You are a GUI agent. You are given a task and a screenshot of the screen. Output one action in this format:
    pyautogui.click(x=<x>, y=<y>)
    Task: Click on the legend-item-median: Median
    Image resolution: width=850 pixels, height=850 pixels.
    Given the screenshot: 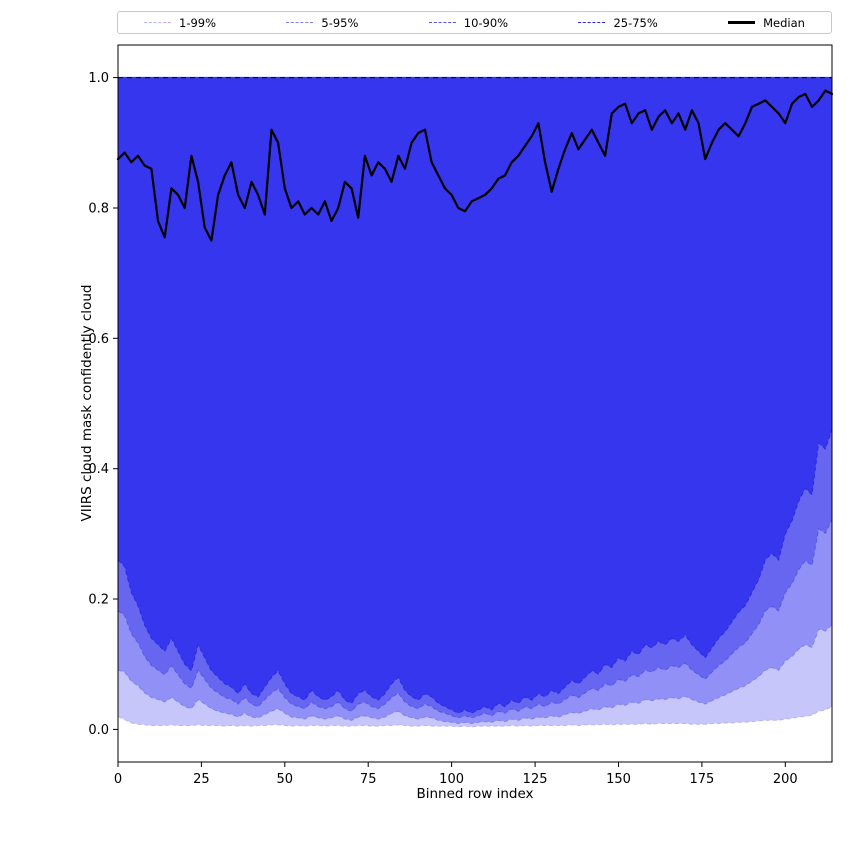 What is the action you would take?
    pyautogui.click(x=766, y=23)
    